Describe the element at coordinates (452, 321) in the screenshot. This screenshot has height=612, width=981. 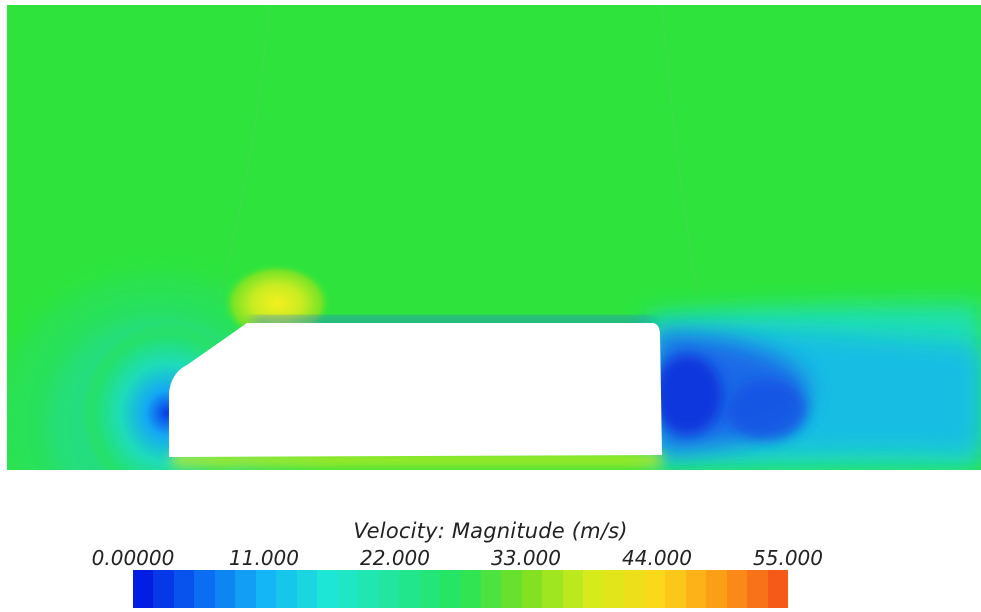
I see `roof-edge-strip` at that location.